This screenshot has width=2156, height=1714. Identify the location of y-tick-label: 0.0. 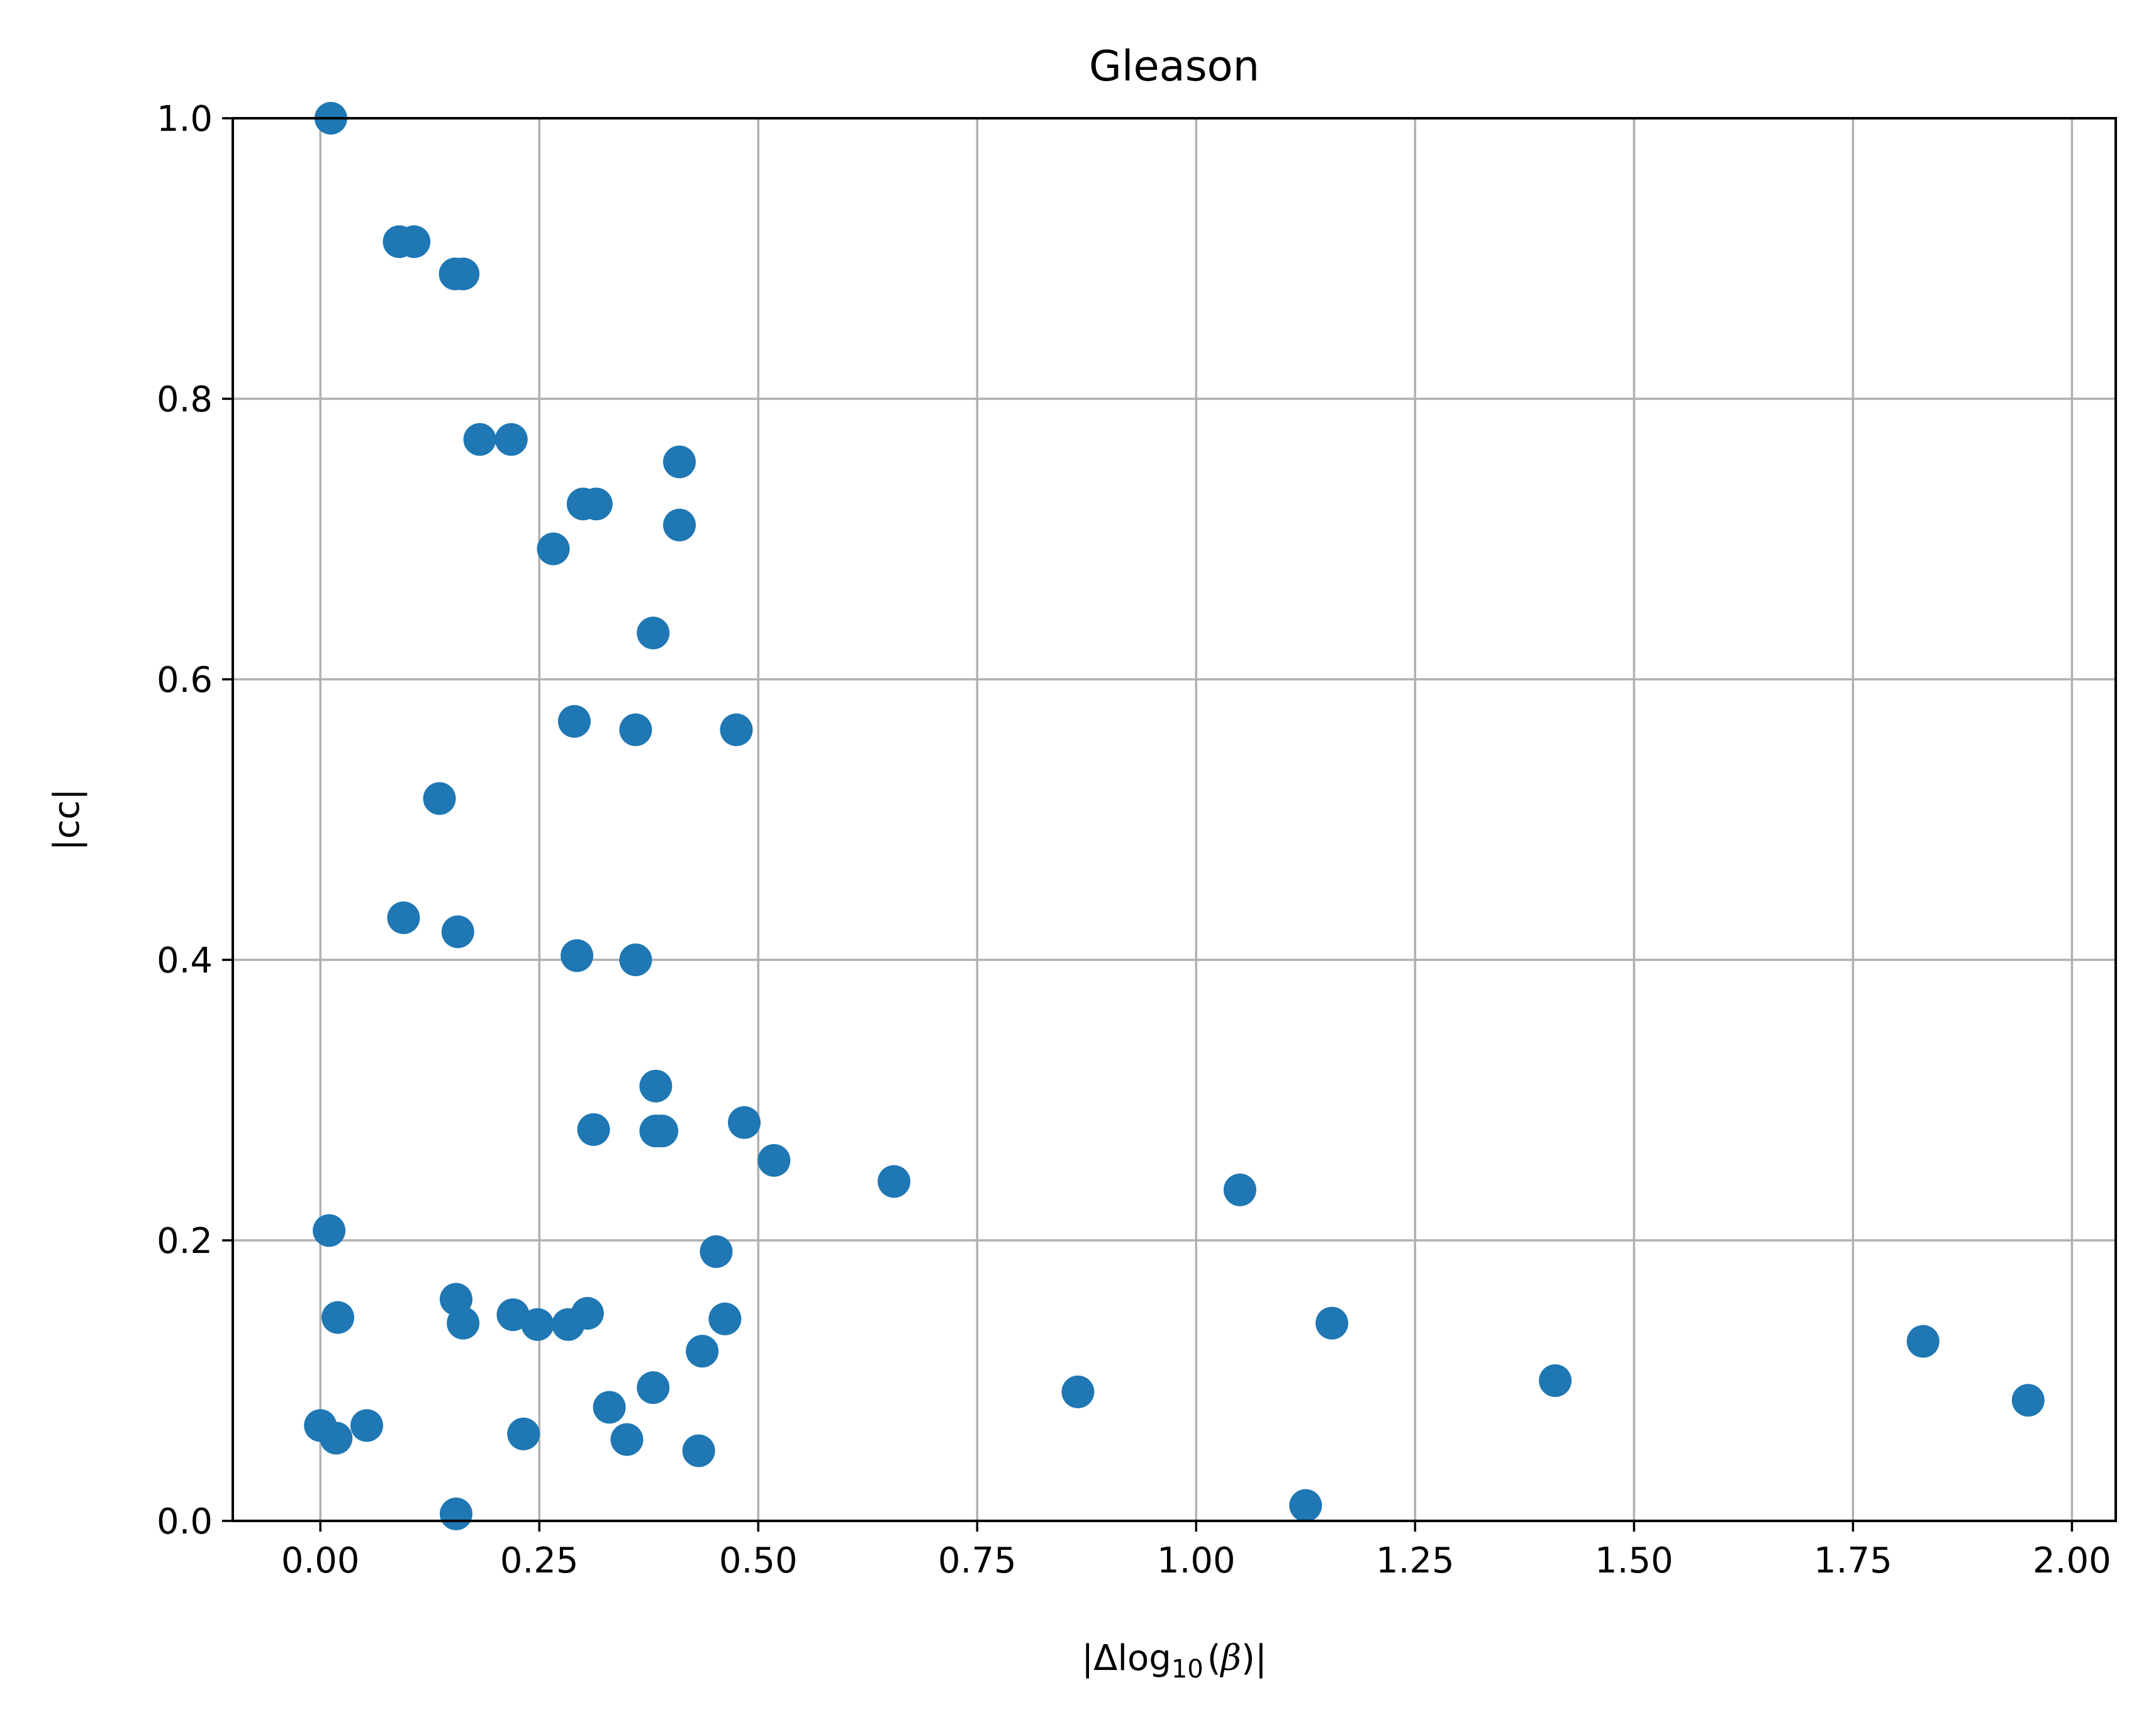
(185, 1522).